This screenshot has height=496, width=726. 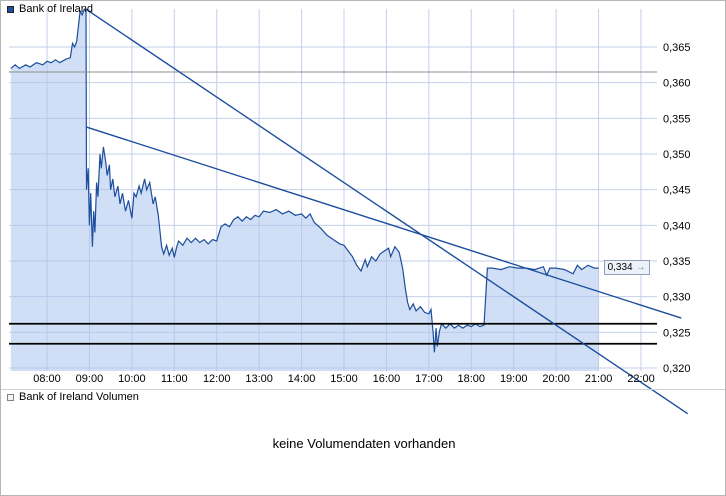 I want to click on series-color-icon, so click(x=10, y=9).